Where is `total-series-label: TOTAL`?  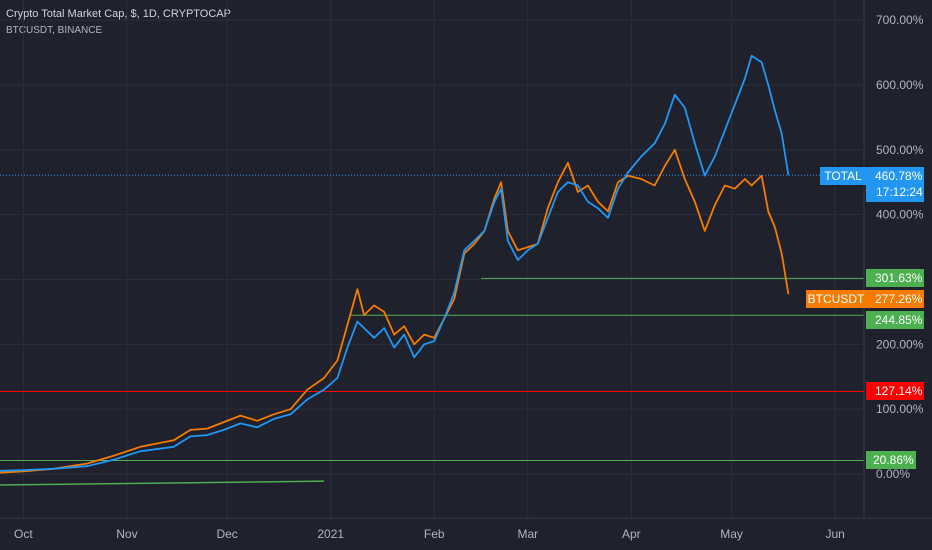
total-series-label: TOTAL is located at coordinates (843, 176).